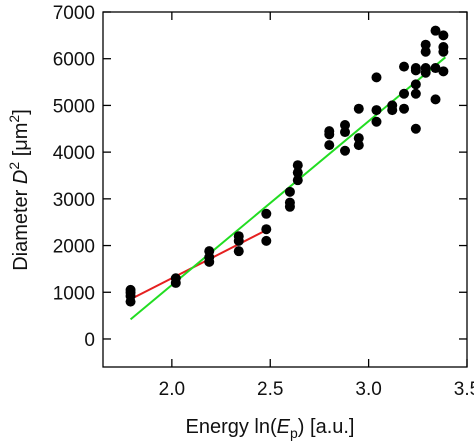  What do you see at coordinates (74, 60) in the screenshot?
I see `y-tick-label: 6000` at bounding box center [74, 60].